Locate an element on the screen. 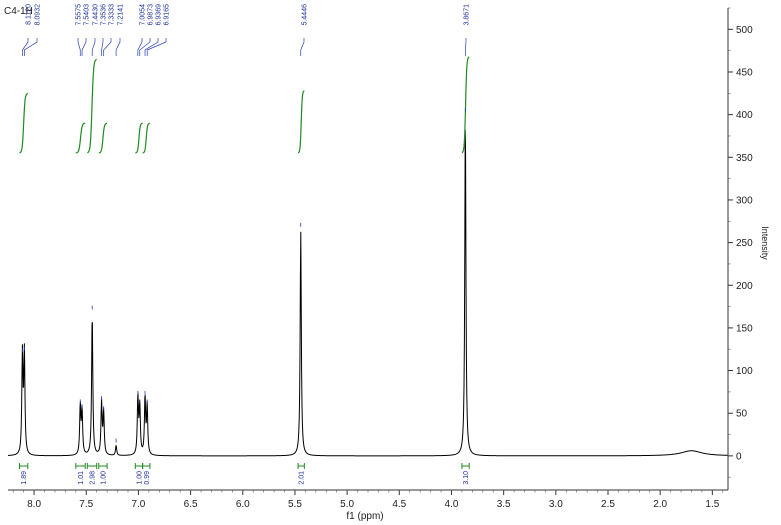 Image resolution: width=781 pixels, height=525 pixels. y-axis-title: Intensity is located at coordinates (765, 243).